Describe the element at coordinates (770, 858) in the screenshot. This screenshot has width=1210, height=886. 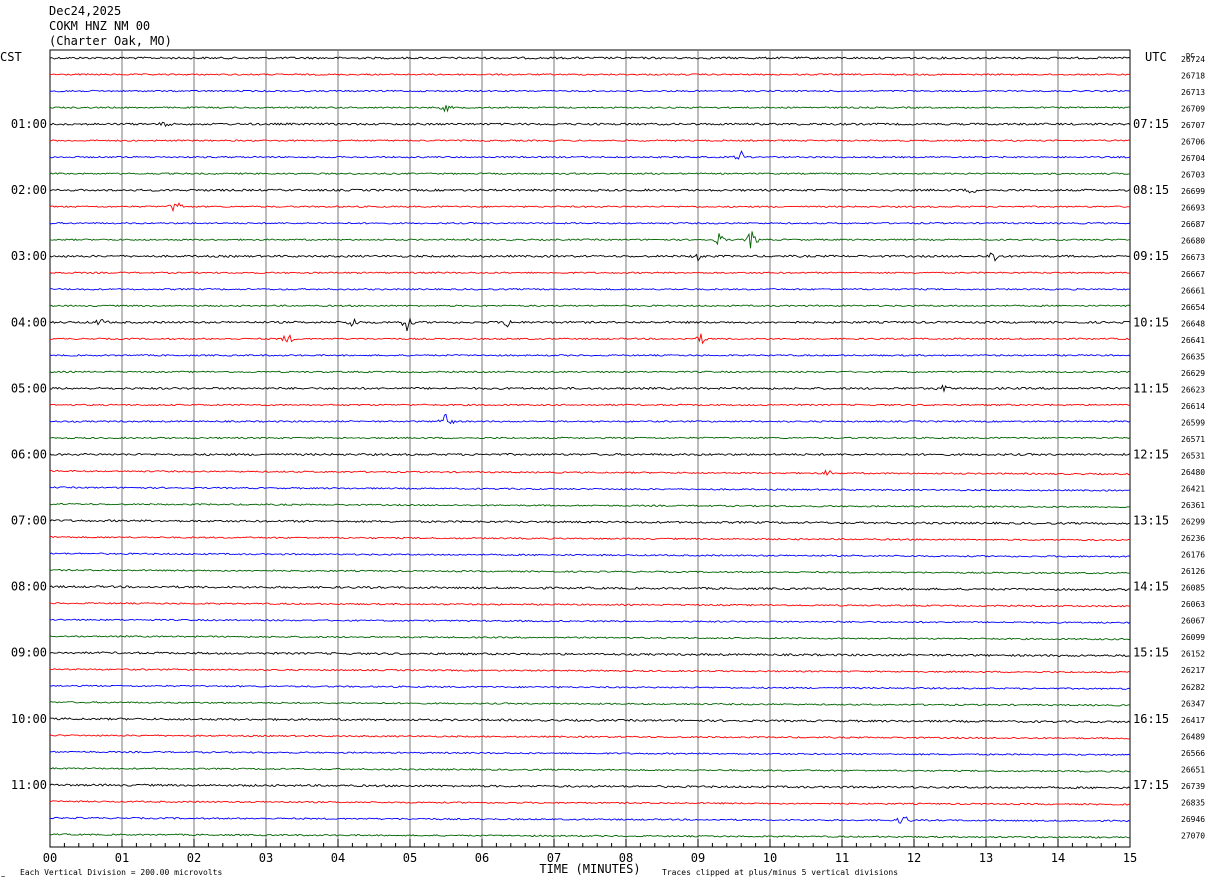
I see `x-tick-label: 10` at that location.